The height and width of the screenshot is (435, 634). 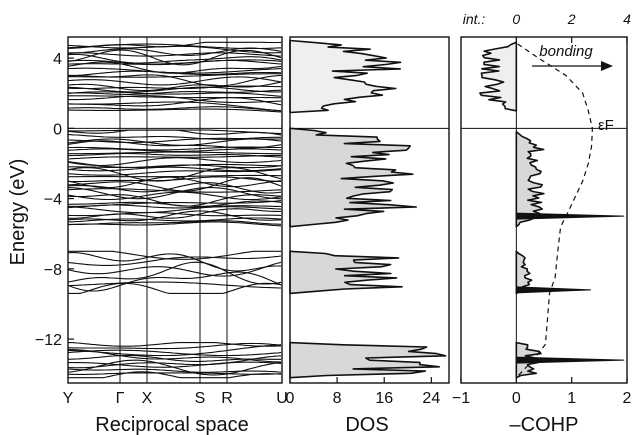 What do you see at coordinates (461, 398) in the screenshot?
I see `cohp-x-tick-label: −1` at bounding box center [461, 398].